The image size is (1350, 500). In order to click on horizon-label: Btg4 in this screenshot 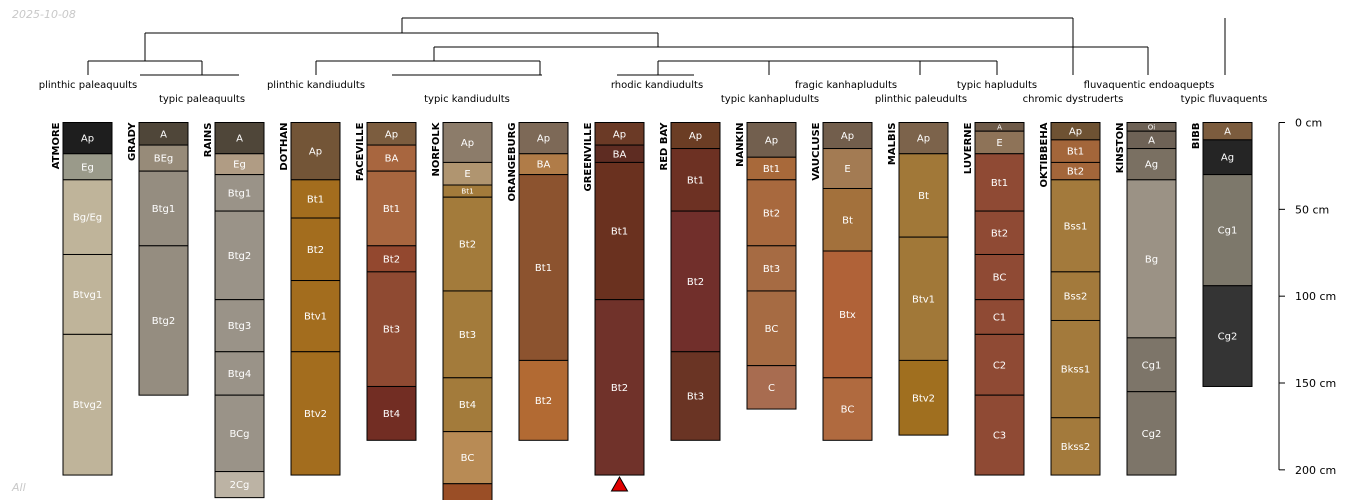, I will do `click(240, 374)`.